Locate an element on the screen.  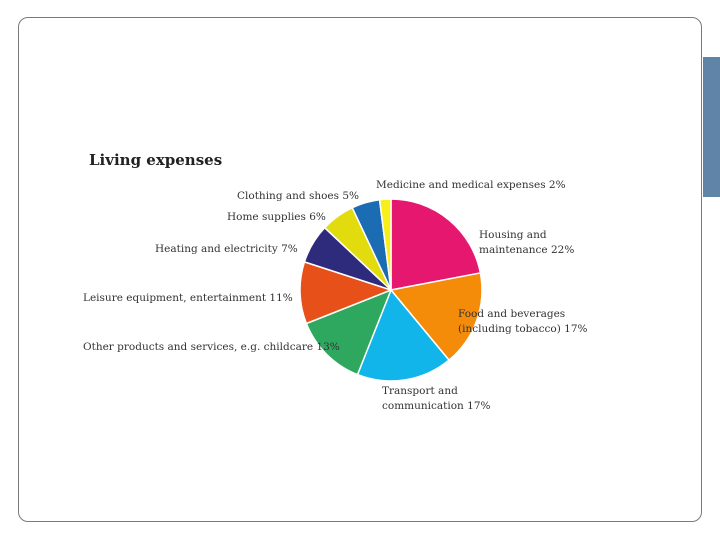
label-home-supplies: Home supplies 6% is located at coordinates (276, 217).